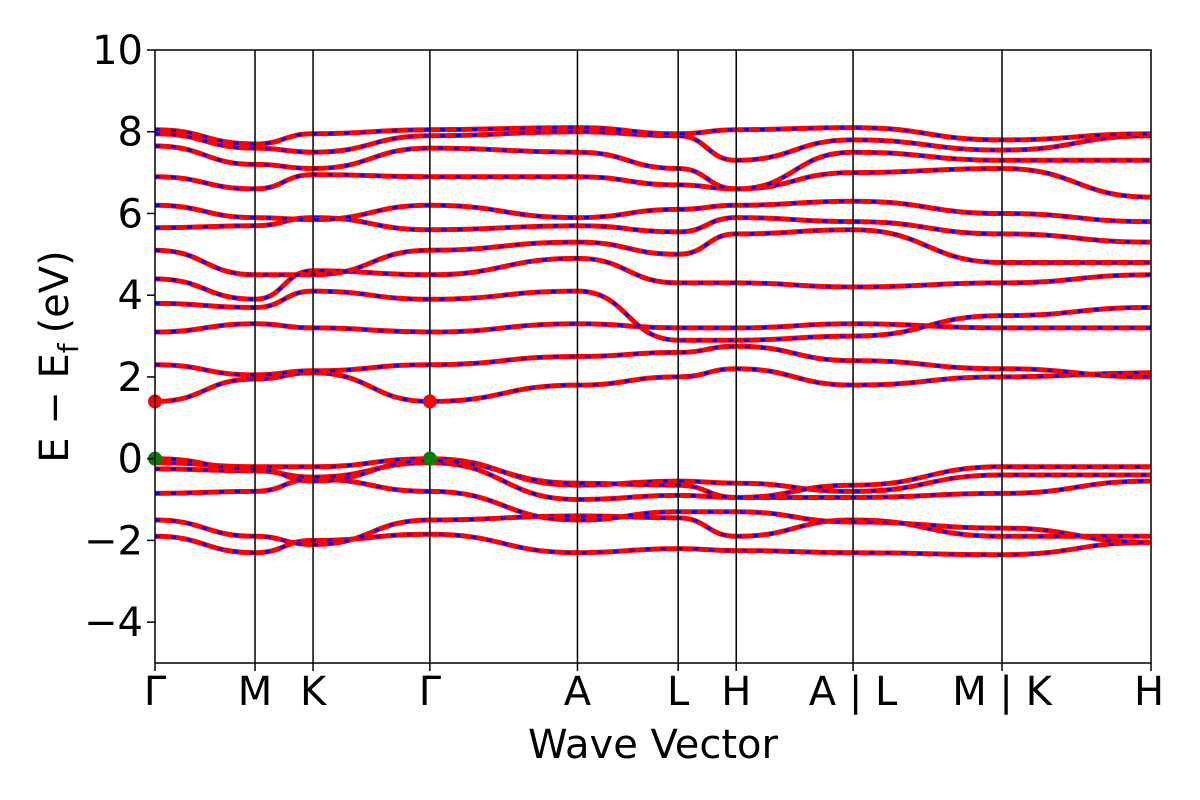 This screenshot has width=1200, height=800. Describe the element at coordinates (1002, 692) in the screenshot. I see `x-tick-label-8: M | K` at that location.